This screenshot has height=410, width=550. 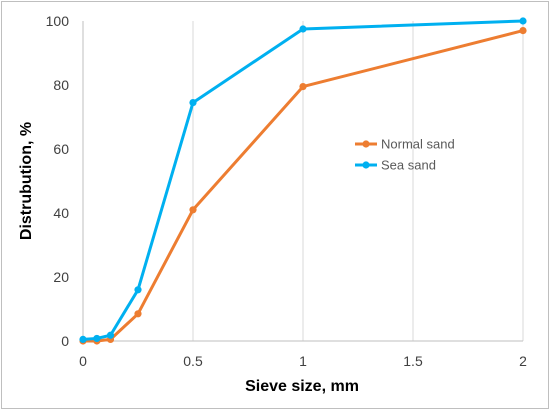 What do you see at coordinates (408, 165) in the screenshot?
I see `sea-sand-legend-label: Sea sand` at bounding box center [408, 165].